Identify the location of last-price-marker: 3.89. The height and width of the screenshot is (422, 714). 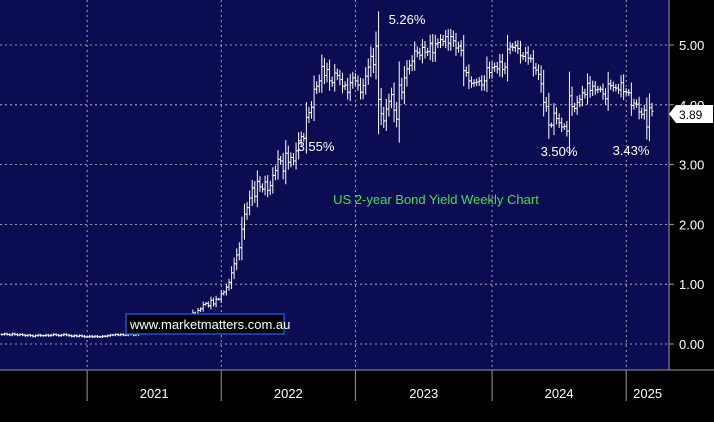
(691, 114).